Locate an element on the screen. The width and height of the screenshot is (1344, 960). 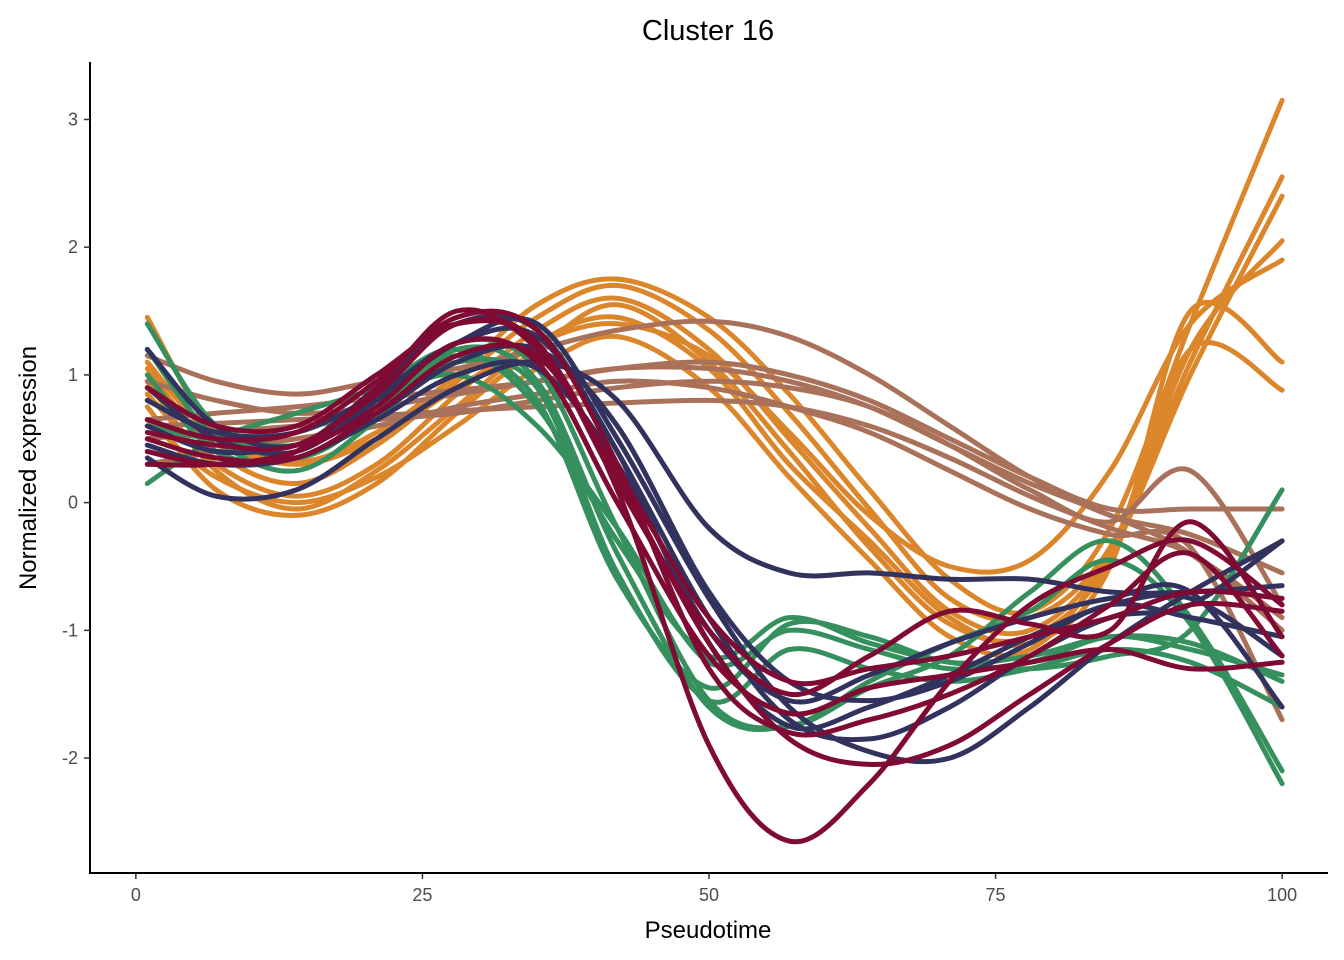
y-tick-label: 3 is located at coordinates (73, 119).